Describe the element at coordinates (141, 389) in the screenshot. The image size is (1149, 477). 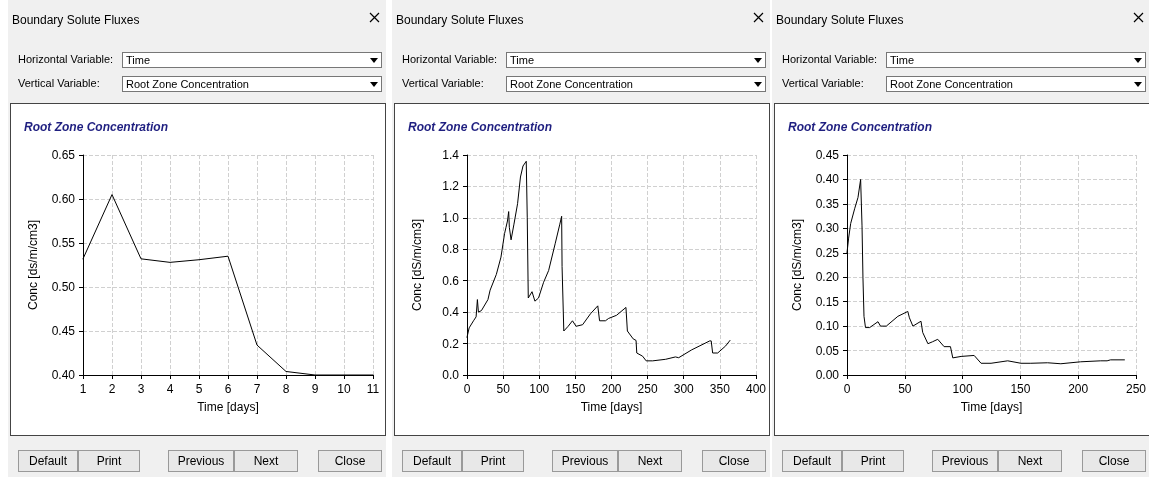
I see `x-tick-label: 3` at that location.